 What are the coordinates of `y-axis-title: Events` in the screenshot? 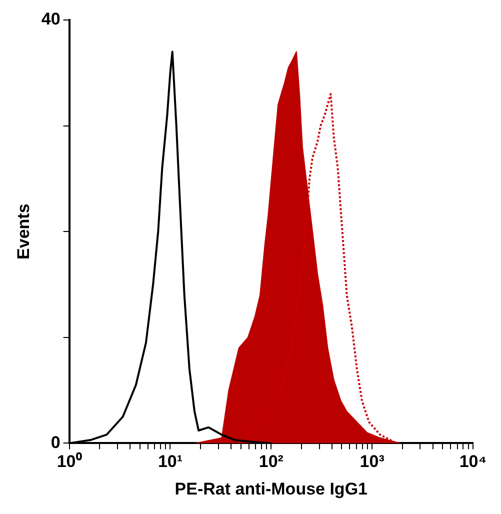 It's located at (23, 232).